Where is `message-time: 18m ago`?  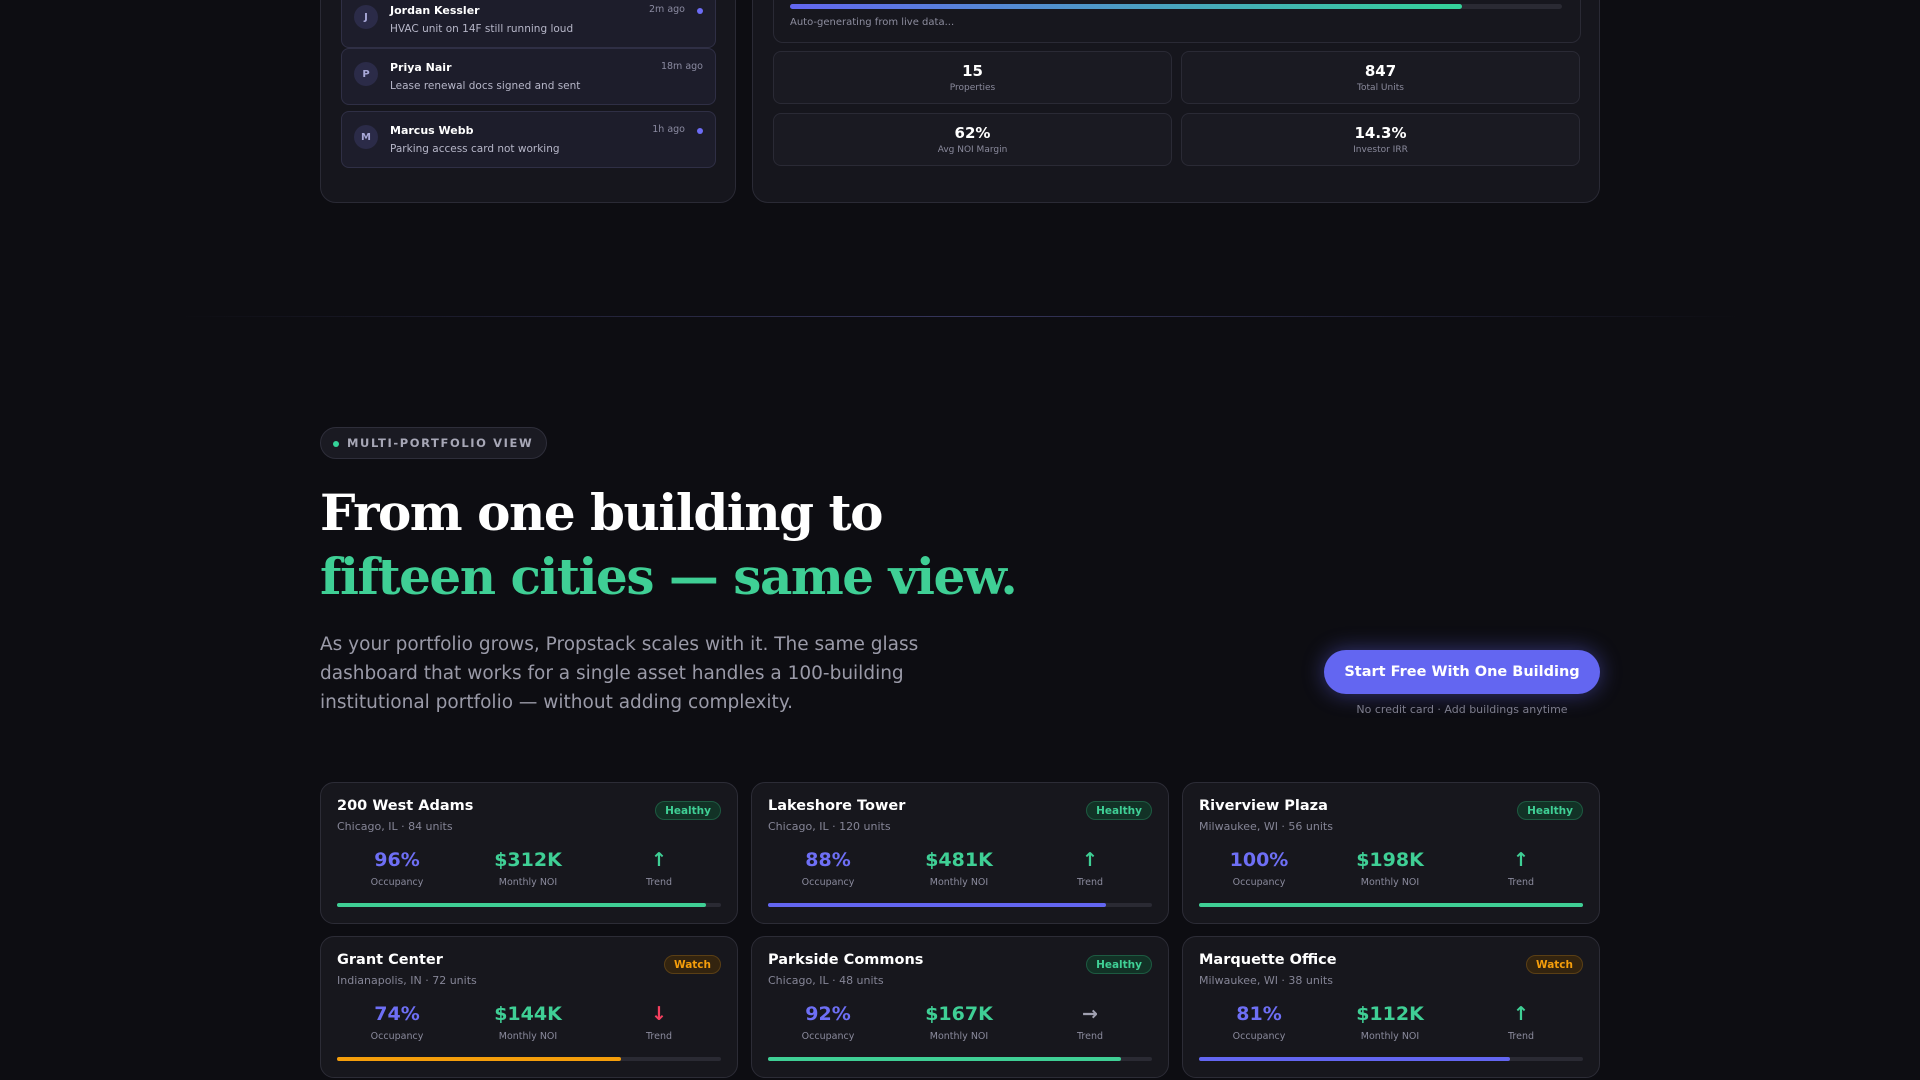
message-time: 18m ago is located at coordinates (681, 66).